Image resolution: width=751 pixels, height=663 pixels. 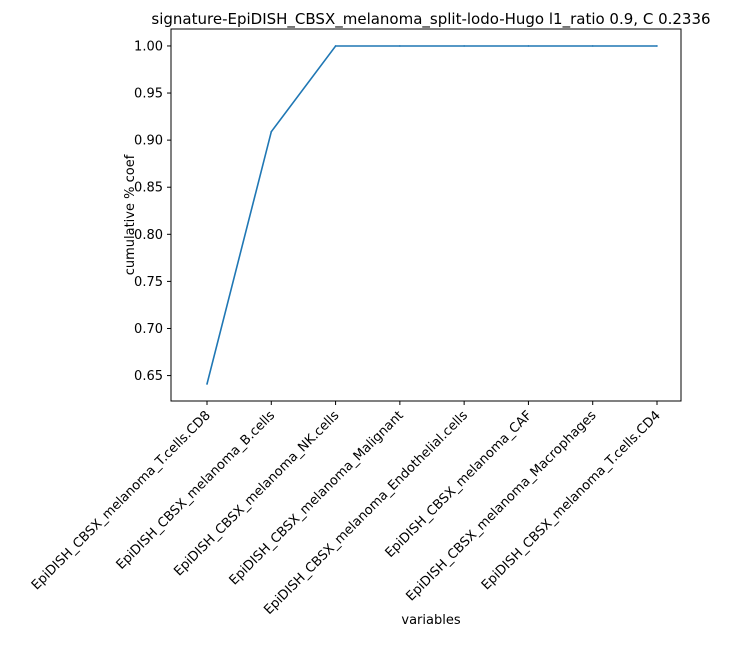 I want to click on y-tick-label: 0.70, so click(x=148, y=329).